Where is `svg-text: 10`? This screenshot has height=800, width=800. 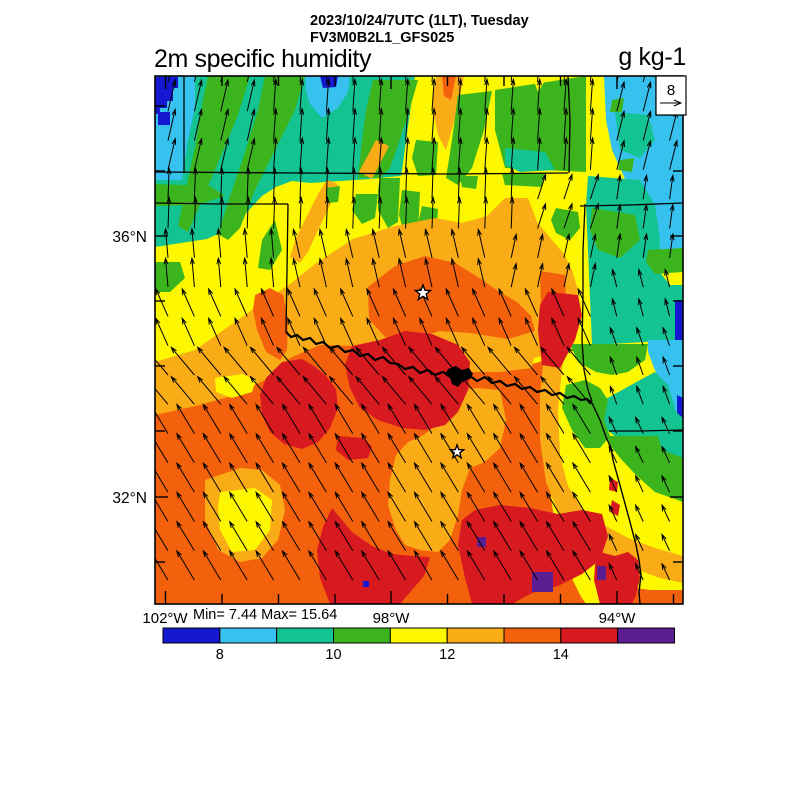 svg-text: 10 is located at coordinates (333, 655).